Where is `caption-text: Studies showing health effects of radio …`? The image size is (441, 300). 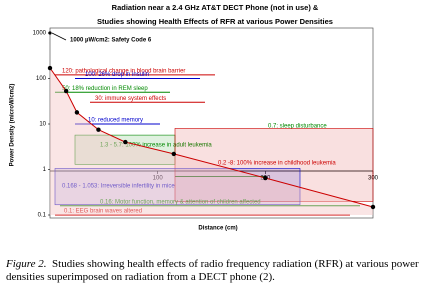 caption-text: Studies showing health effects of radio … is located at coordinates (212, 270).